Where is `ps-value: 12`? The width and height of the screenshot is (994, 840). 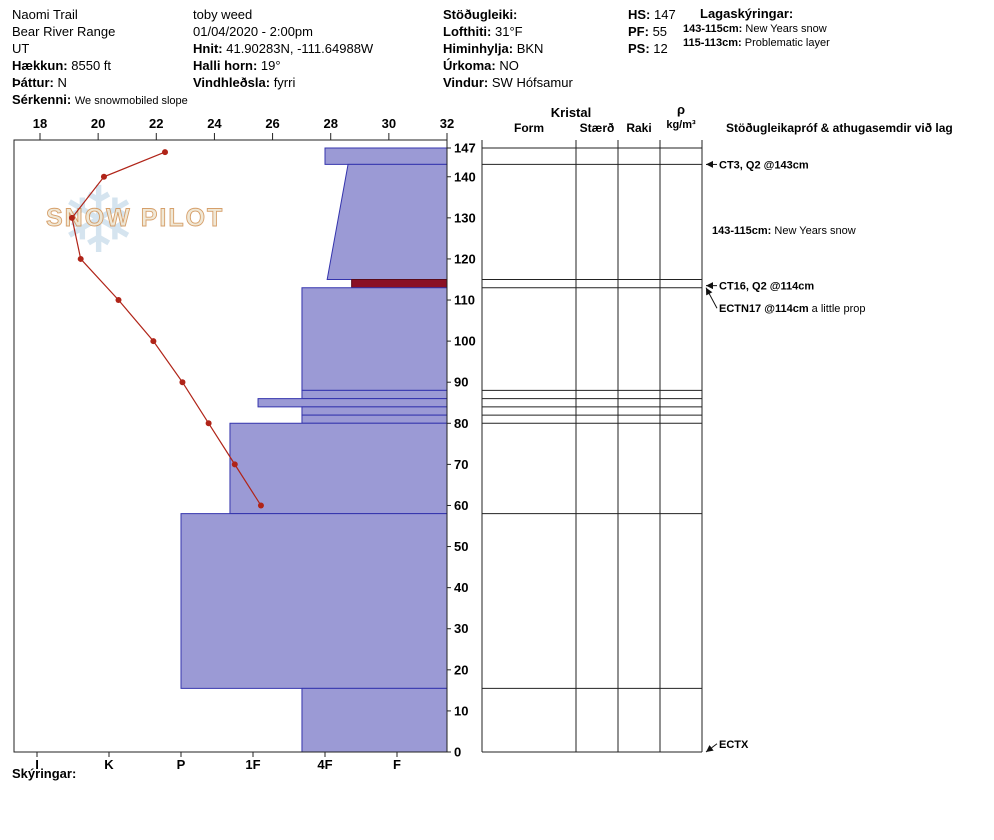
ps-value: 12 is located at coordinates (660, 48).